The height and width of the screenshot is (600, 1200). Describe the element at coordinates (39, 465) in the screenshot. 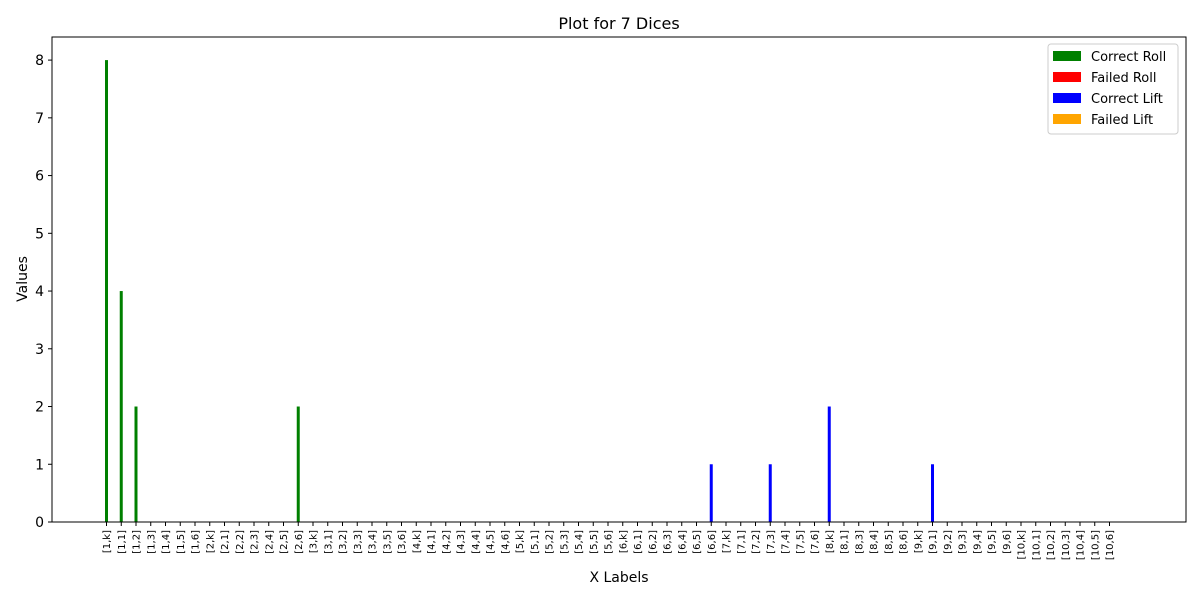

I see `y-tick-label: 1` at that location.